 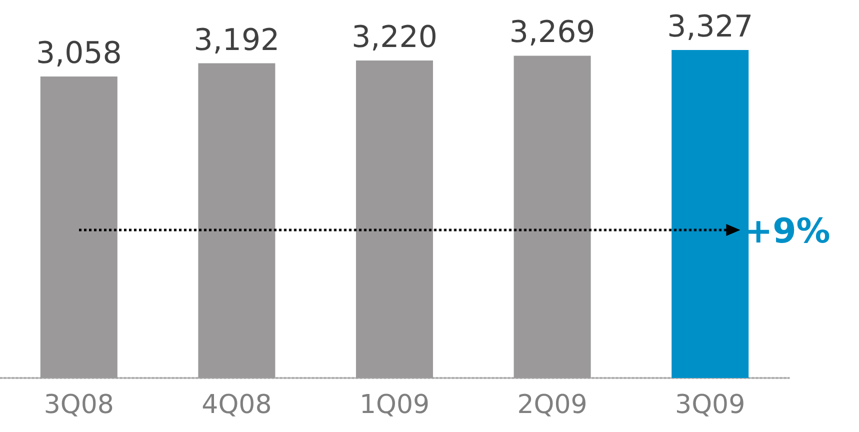 I want to click on x-tick-label: 3Q09, so click(x=710, y=405).